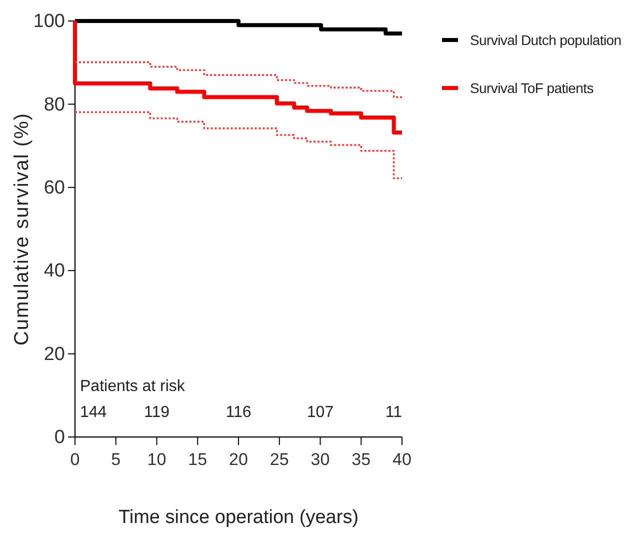 This screenshot has width=629, height=537. I want to click on y-tick-label: 80, so click(54, 105).